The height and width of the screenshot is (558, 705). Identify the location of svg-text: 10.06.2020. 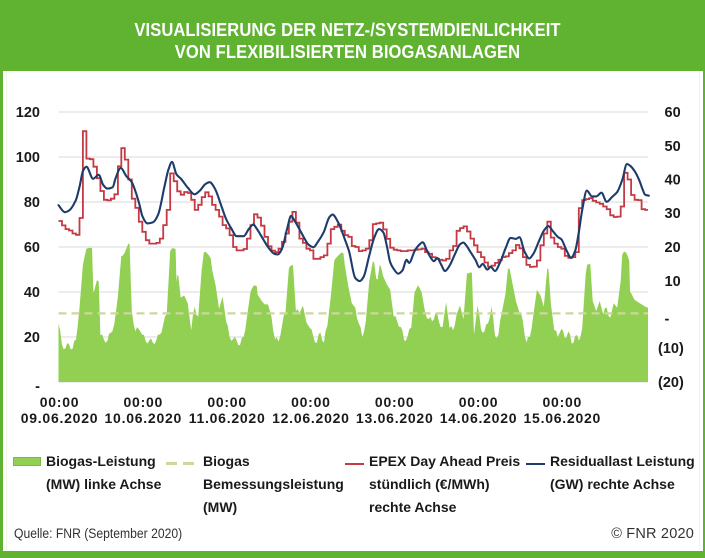
(144, 418).